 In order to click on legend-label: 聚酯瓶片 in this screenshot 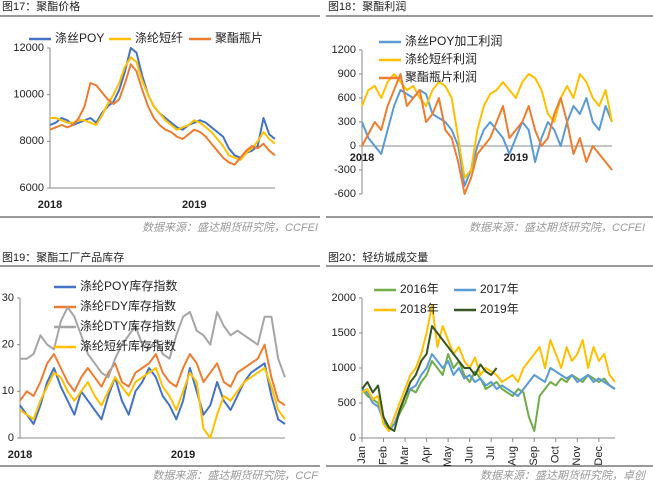, I will do `click(239, 38)`.